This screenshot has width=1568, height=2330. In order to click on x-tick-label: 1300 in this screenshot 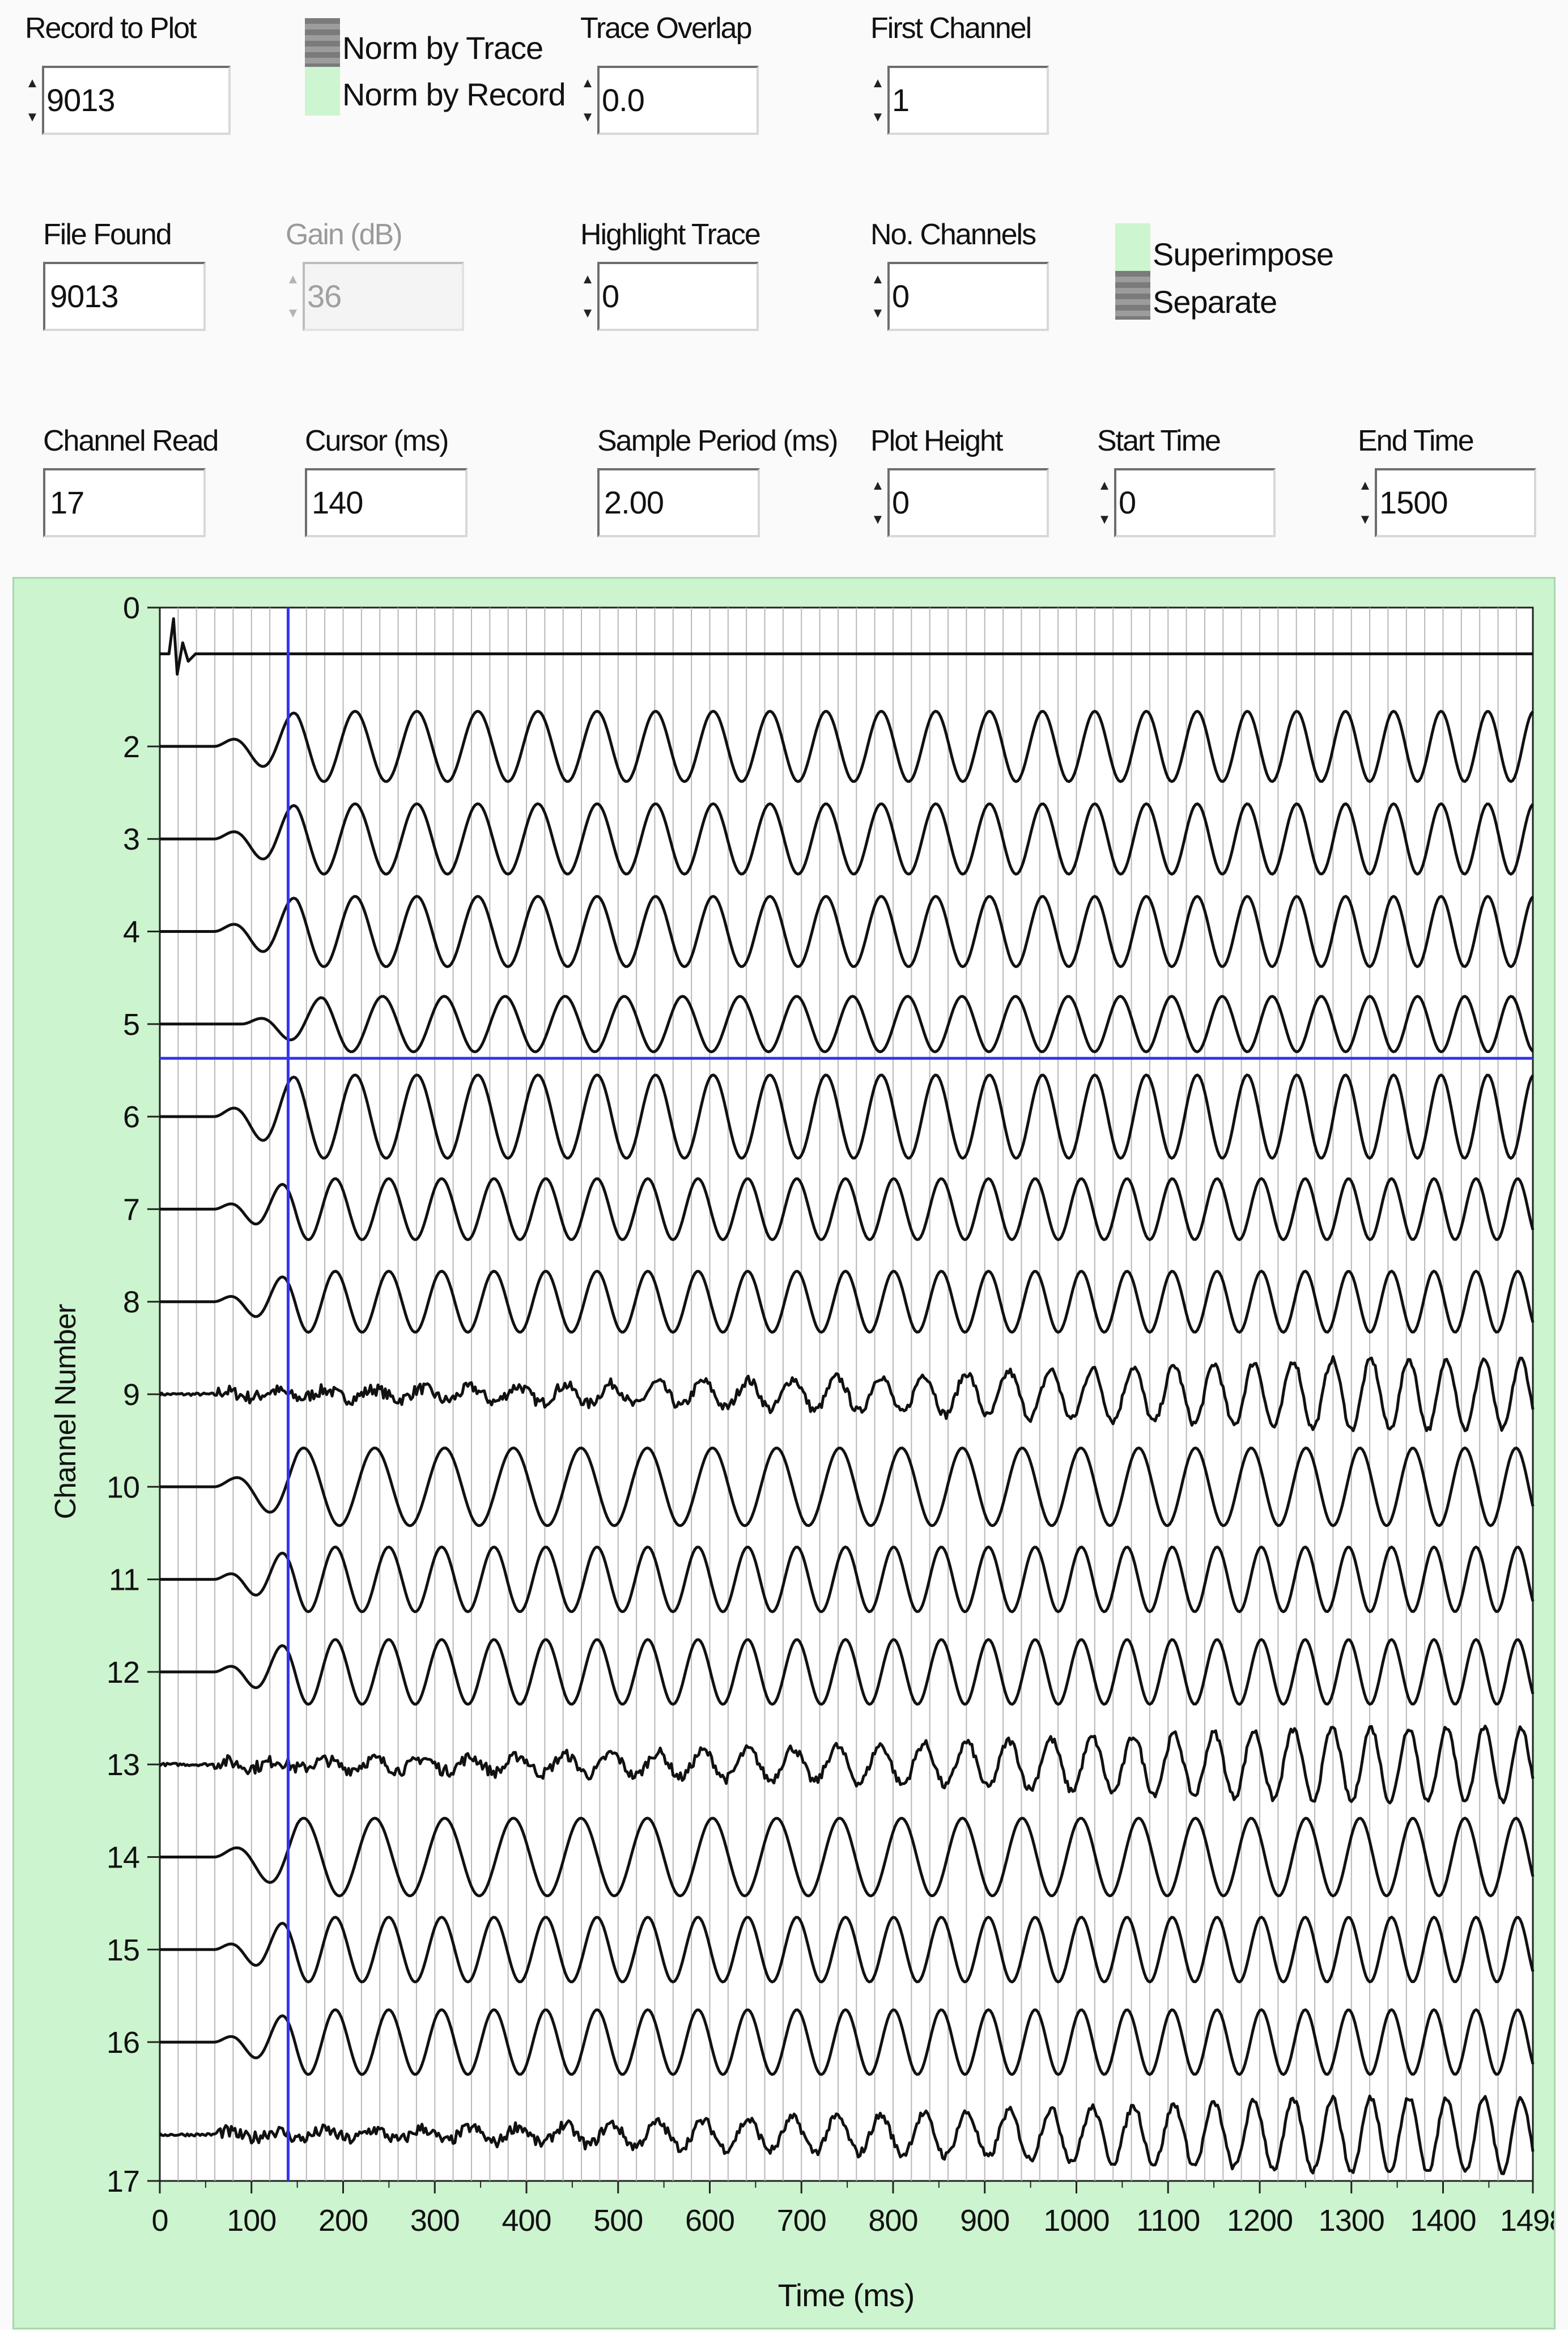, I will do `click(1351, 2221)`.